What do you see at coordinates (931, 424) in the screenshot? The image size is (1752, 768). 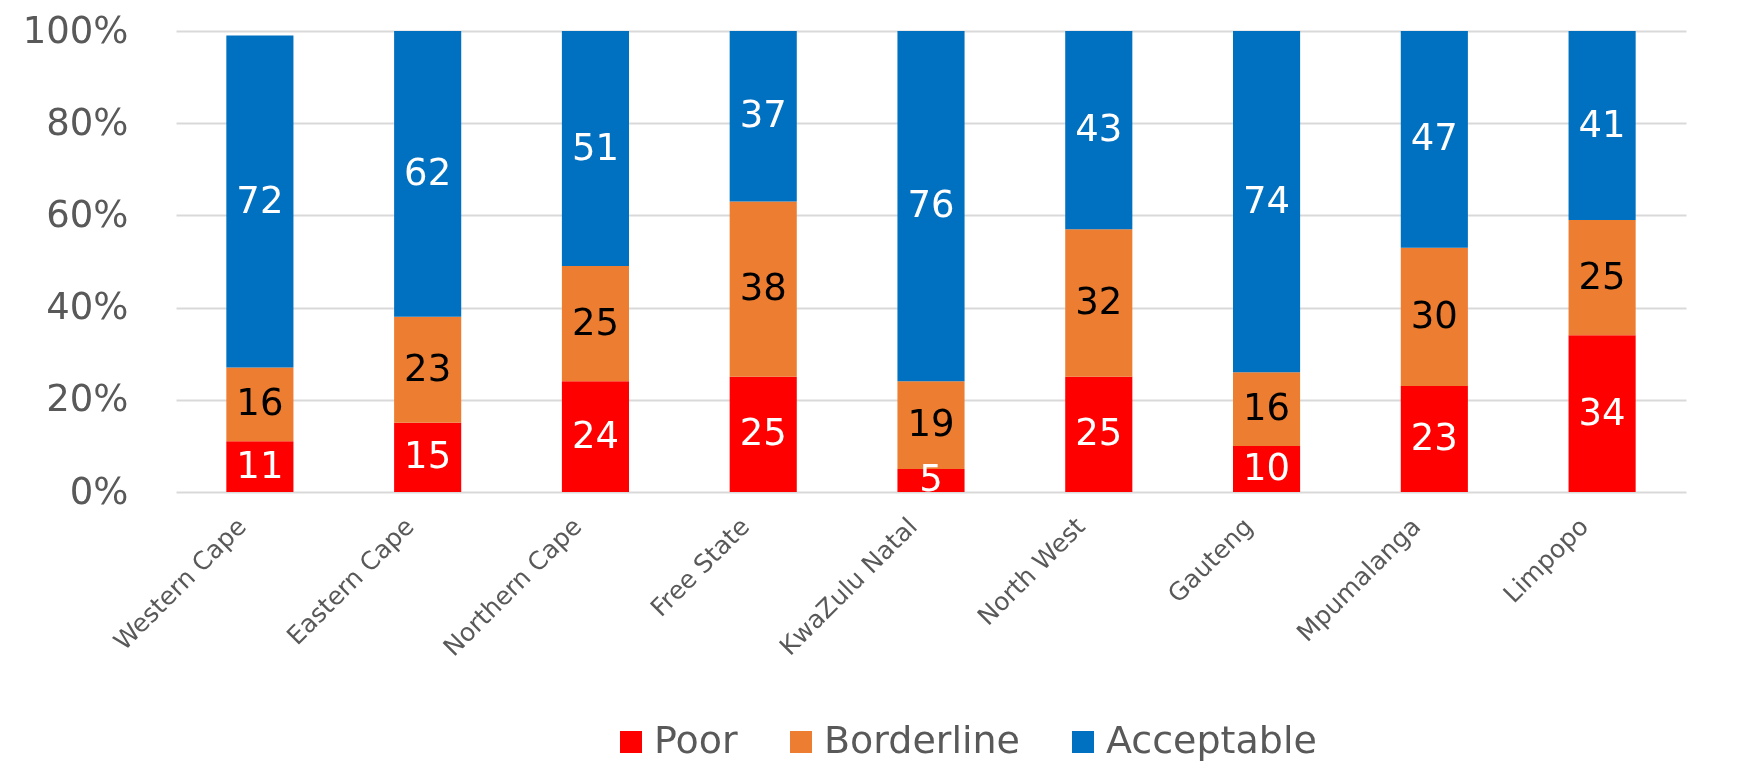 I see `data-label: 19` at bounding box center [931, 424].